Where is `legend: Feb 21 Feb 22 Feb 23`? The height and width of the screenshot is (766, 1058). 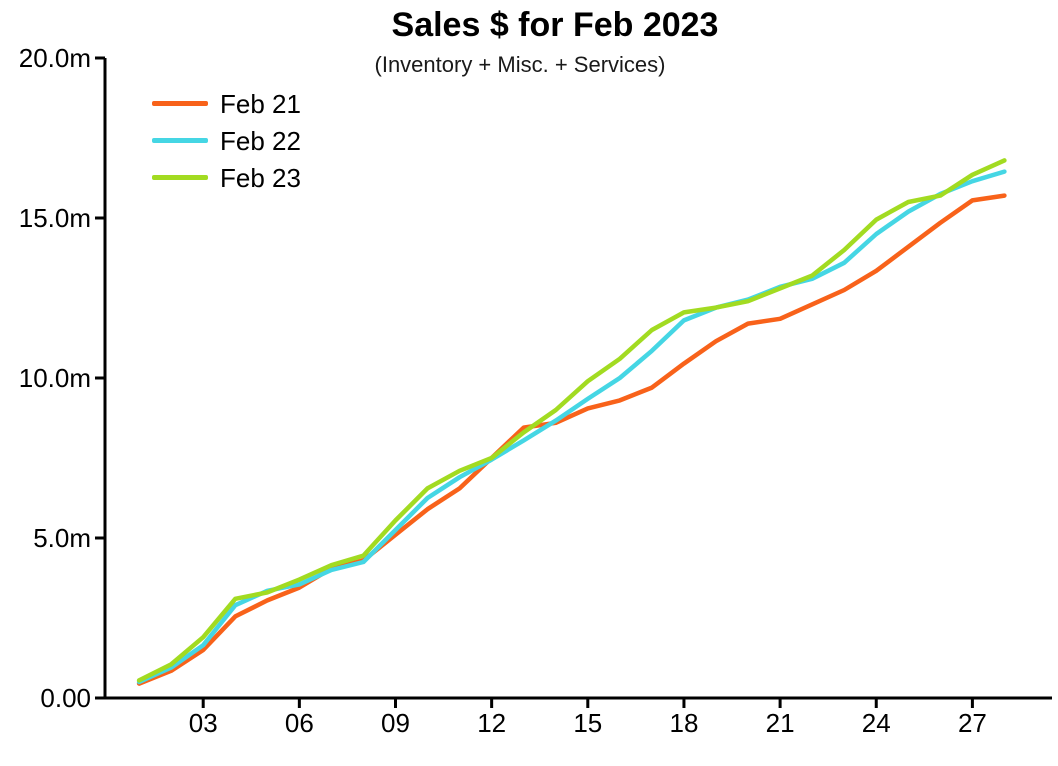
legend: Feb 21 Feb 22 Feb 23 is located at coordinates (226, 140).